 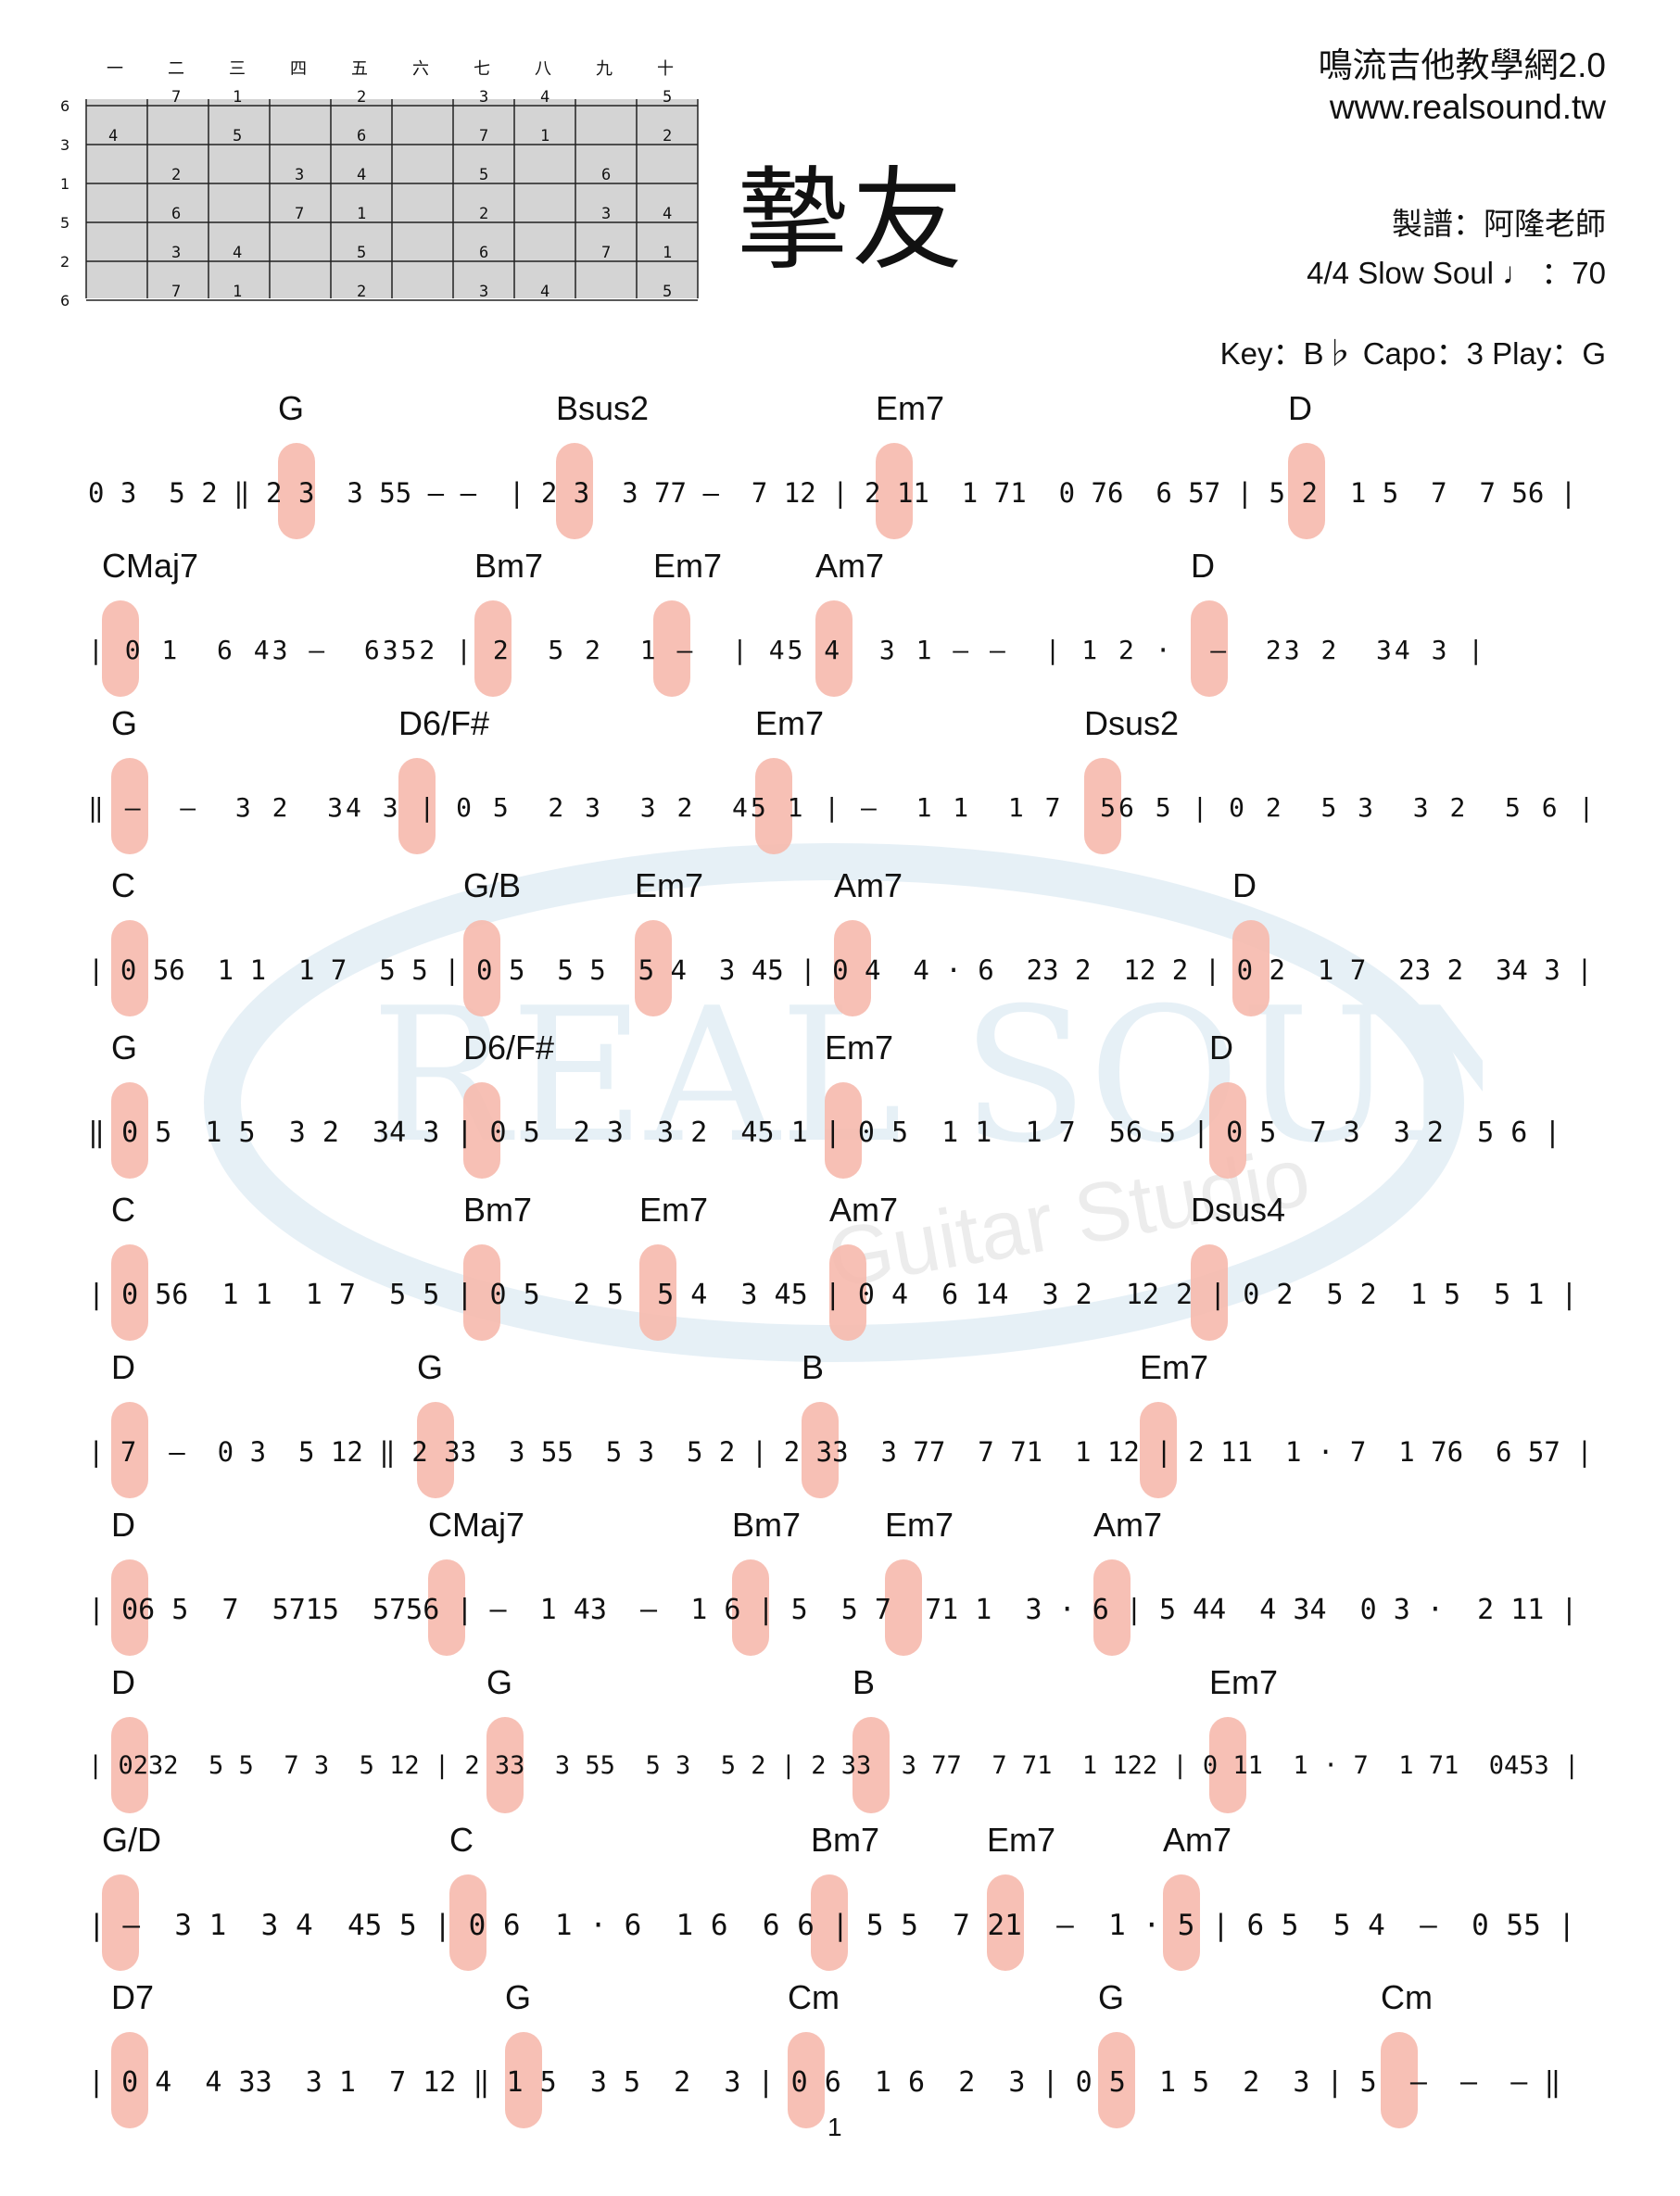 What do you see at coordinates (1412, 353) in the screenshot?
I see `key-capo-line: Key：B♭ Capo：3 Play：G` at bounding box center [1412, 353].